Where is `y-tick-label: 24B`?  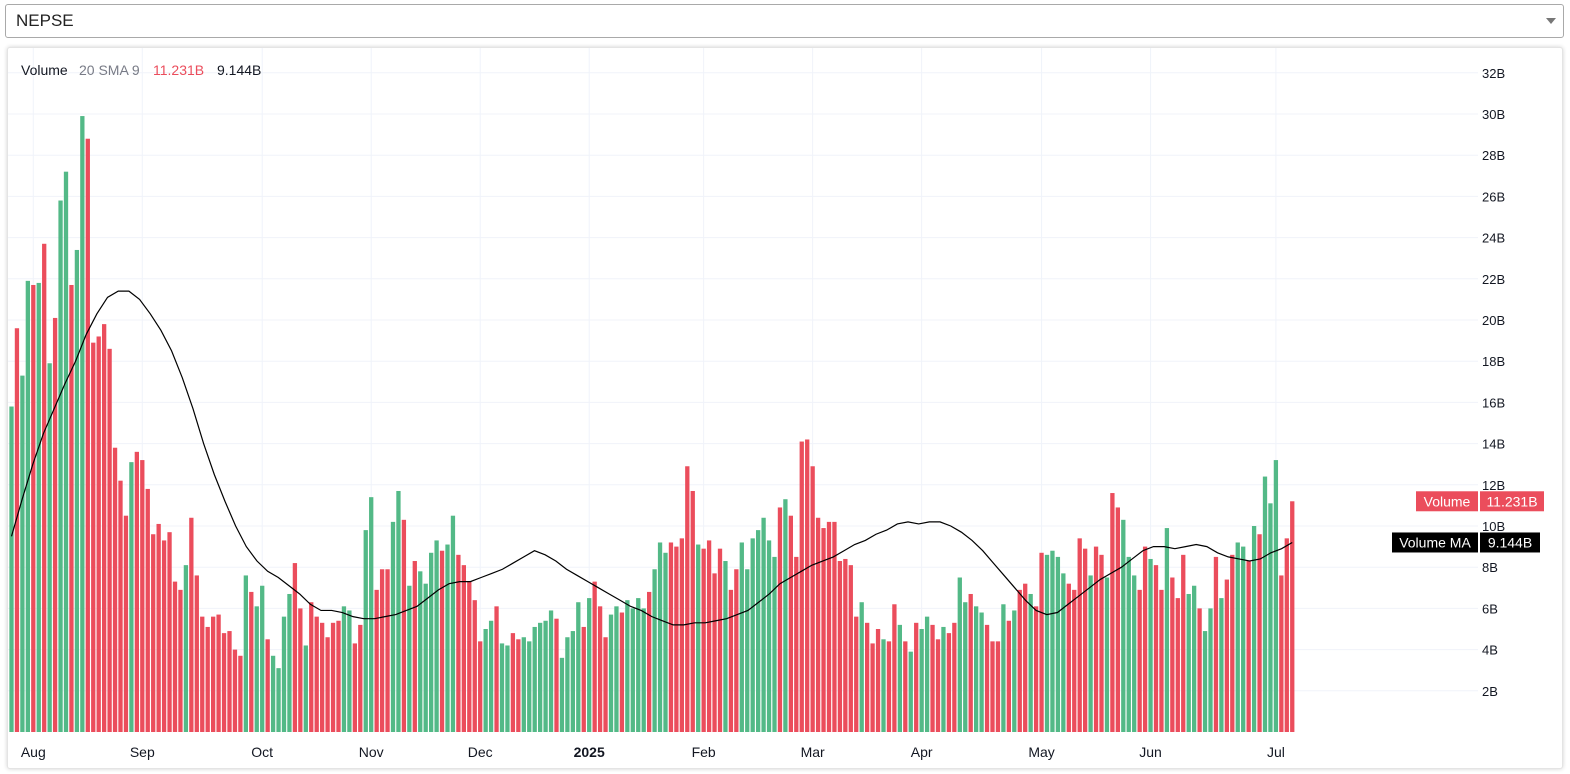
y-tick-label: 24B is located at coordinates (1493, 238).